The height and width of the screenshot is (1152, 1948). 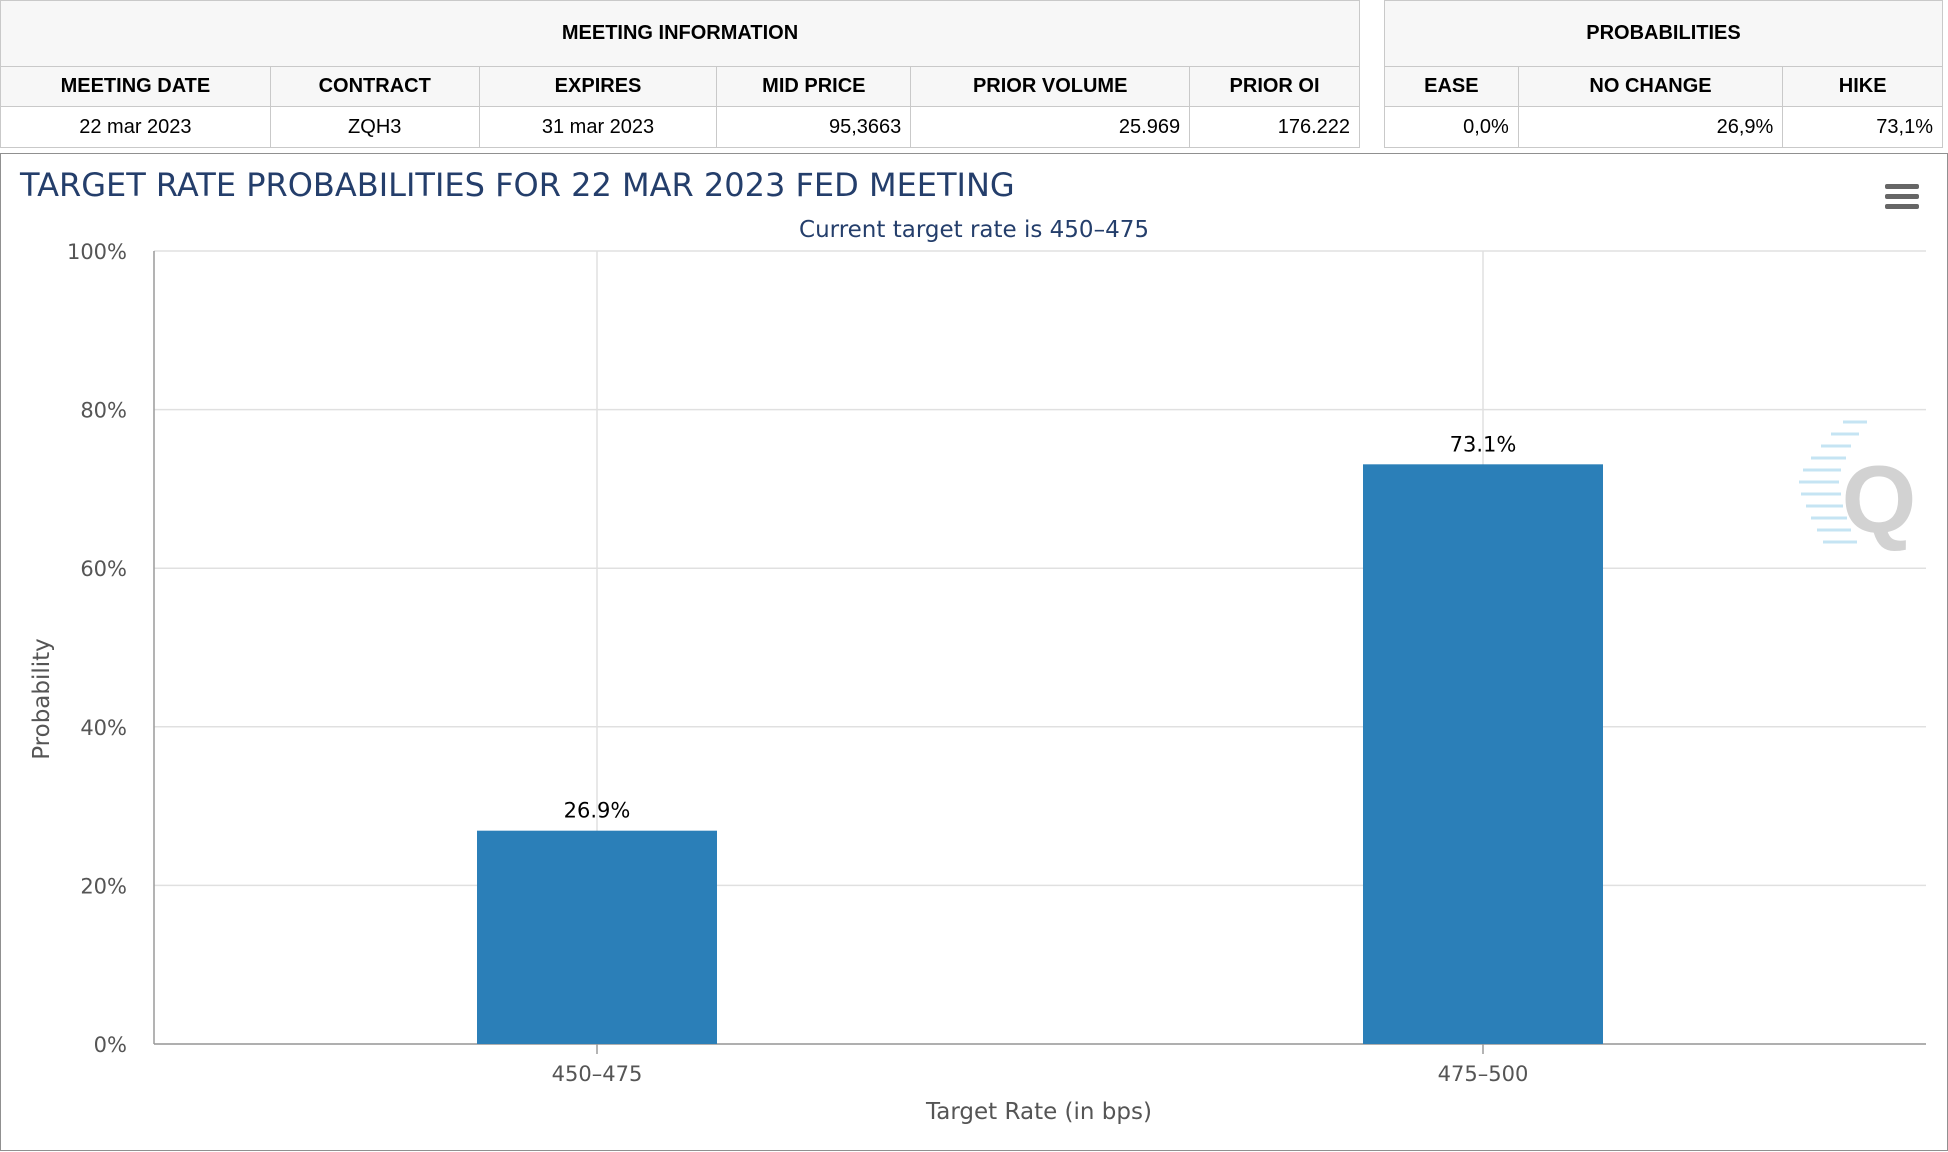 What do you see at coordinates (974, 230) in the screenshot?
I see `chart-subtitle: Current target rate is 450–475` at bounding box center [974, 230].